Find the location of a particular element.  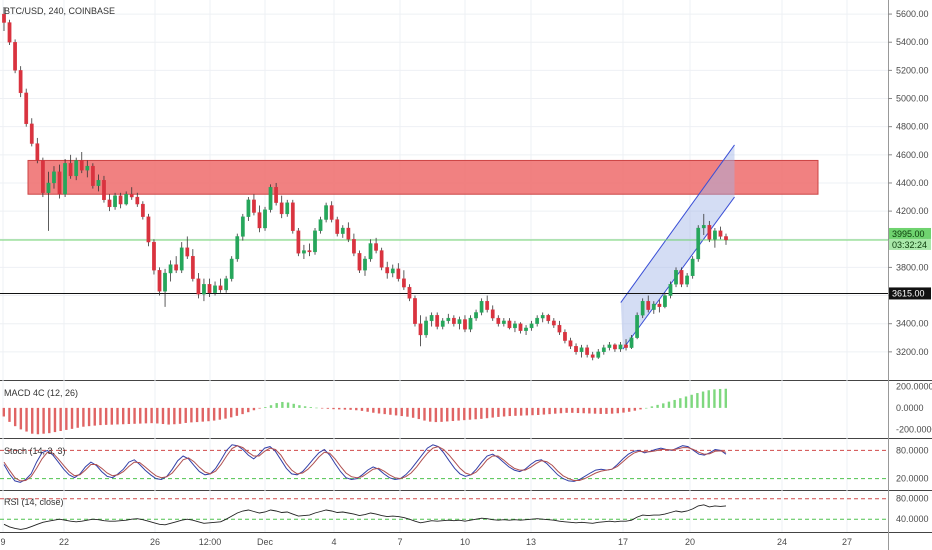

macd-label: MACD 4C (12, 26) is located at coordinates (41, 393).